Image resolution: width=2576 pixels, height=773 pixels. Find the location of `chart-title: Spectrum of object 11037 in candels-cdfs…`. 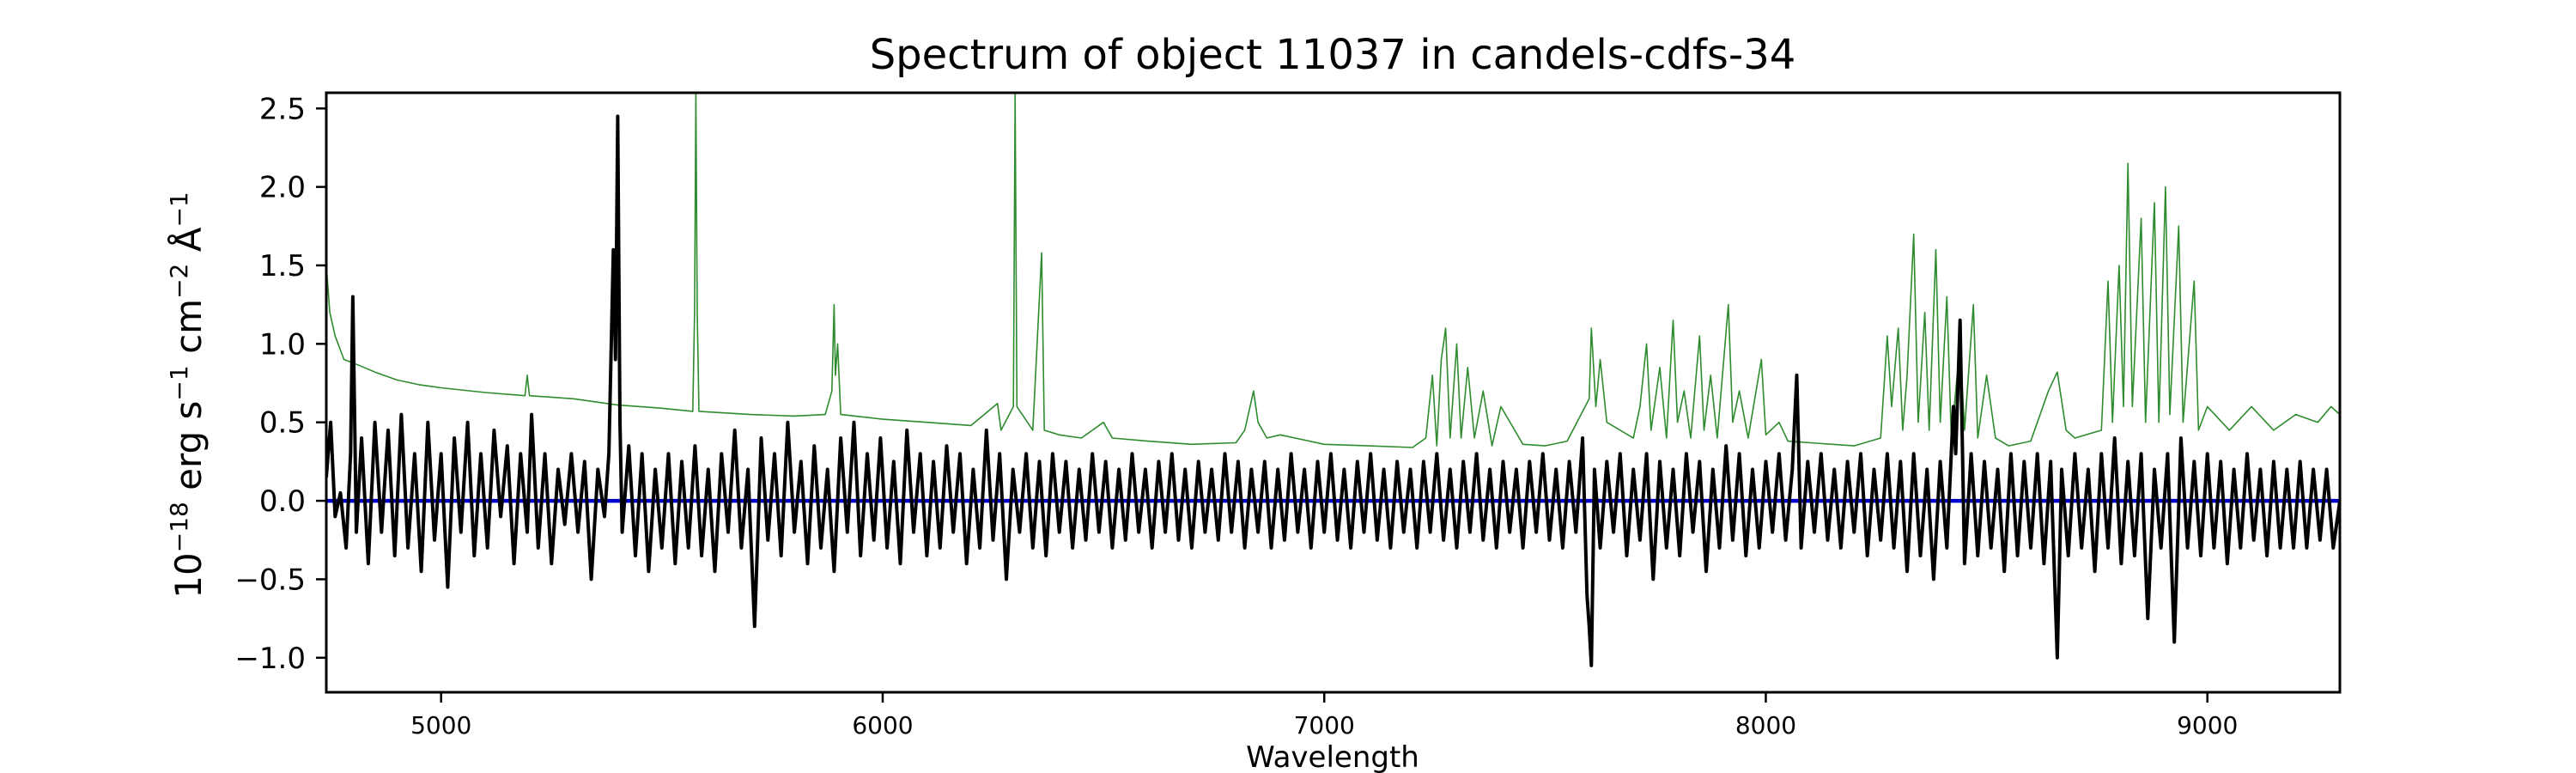

chart-title: Spectrum of object 11037 in candels-cdfs… is located at coordinates (1333, 55).